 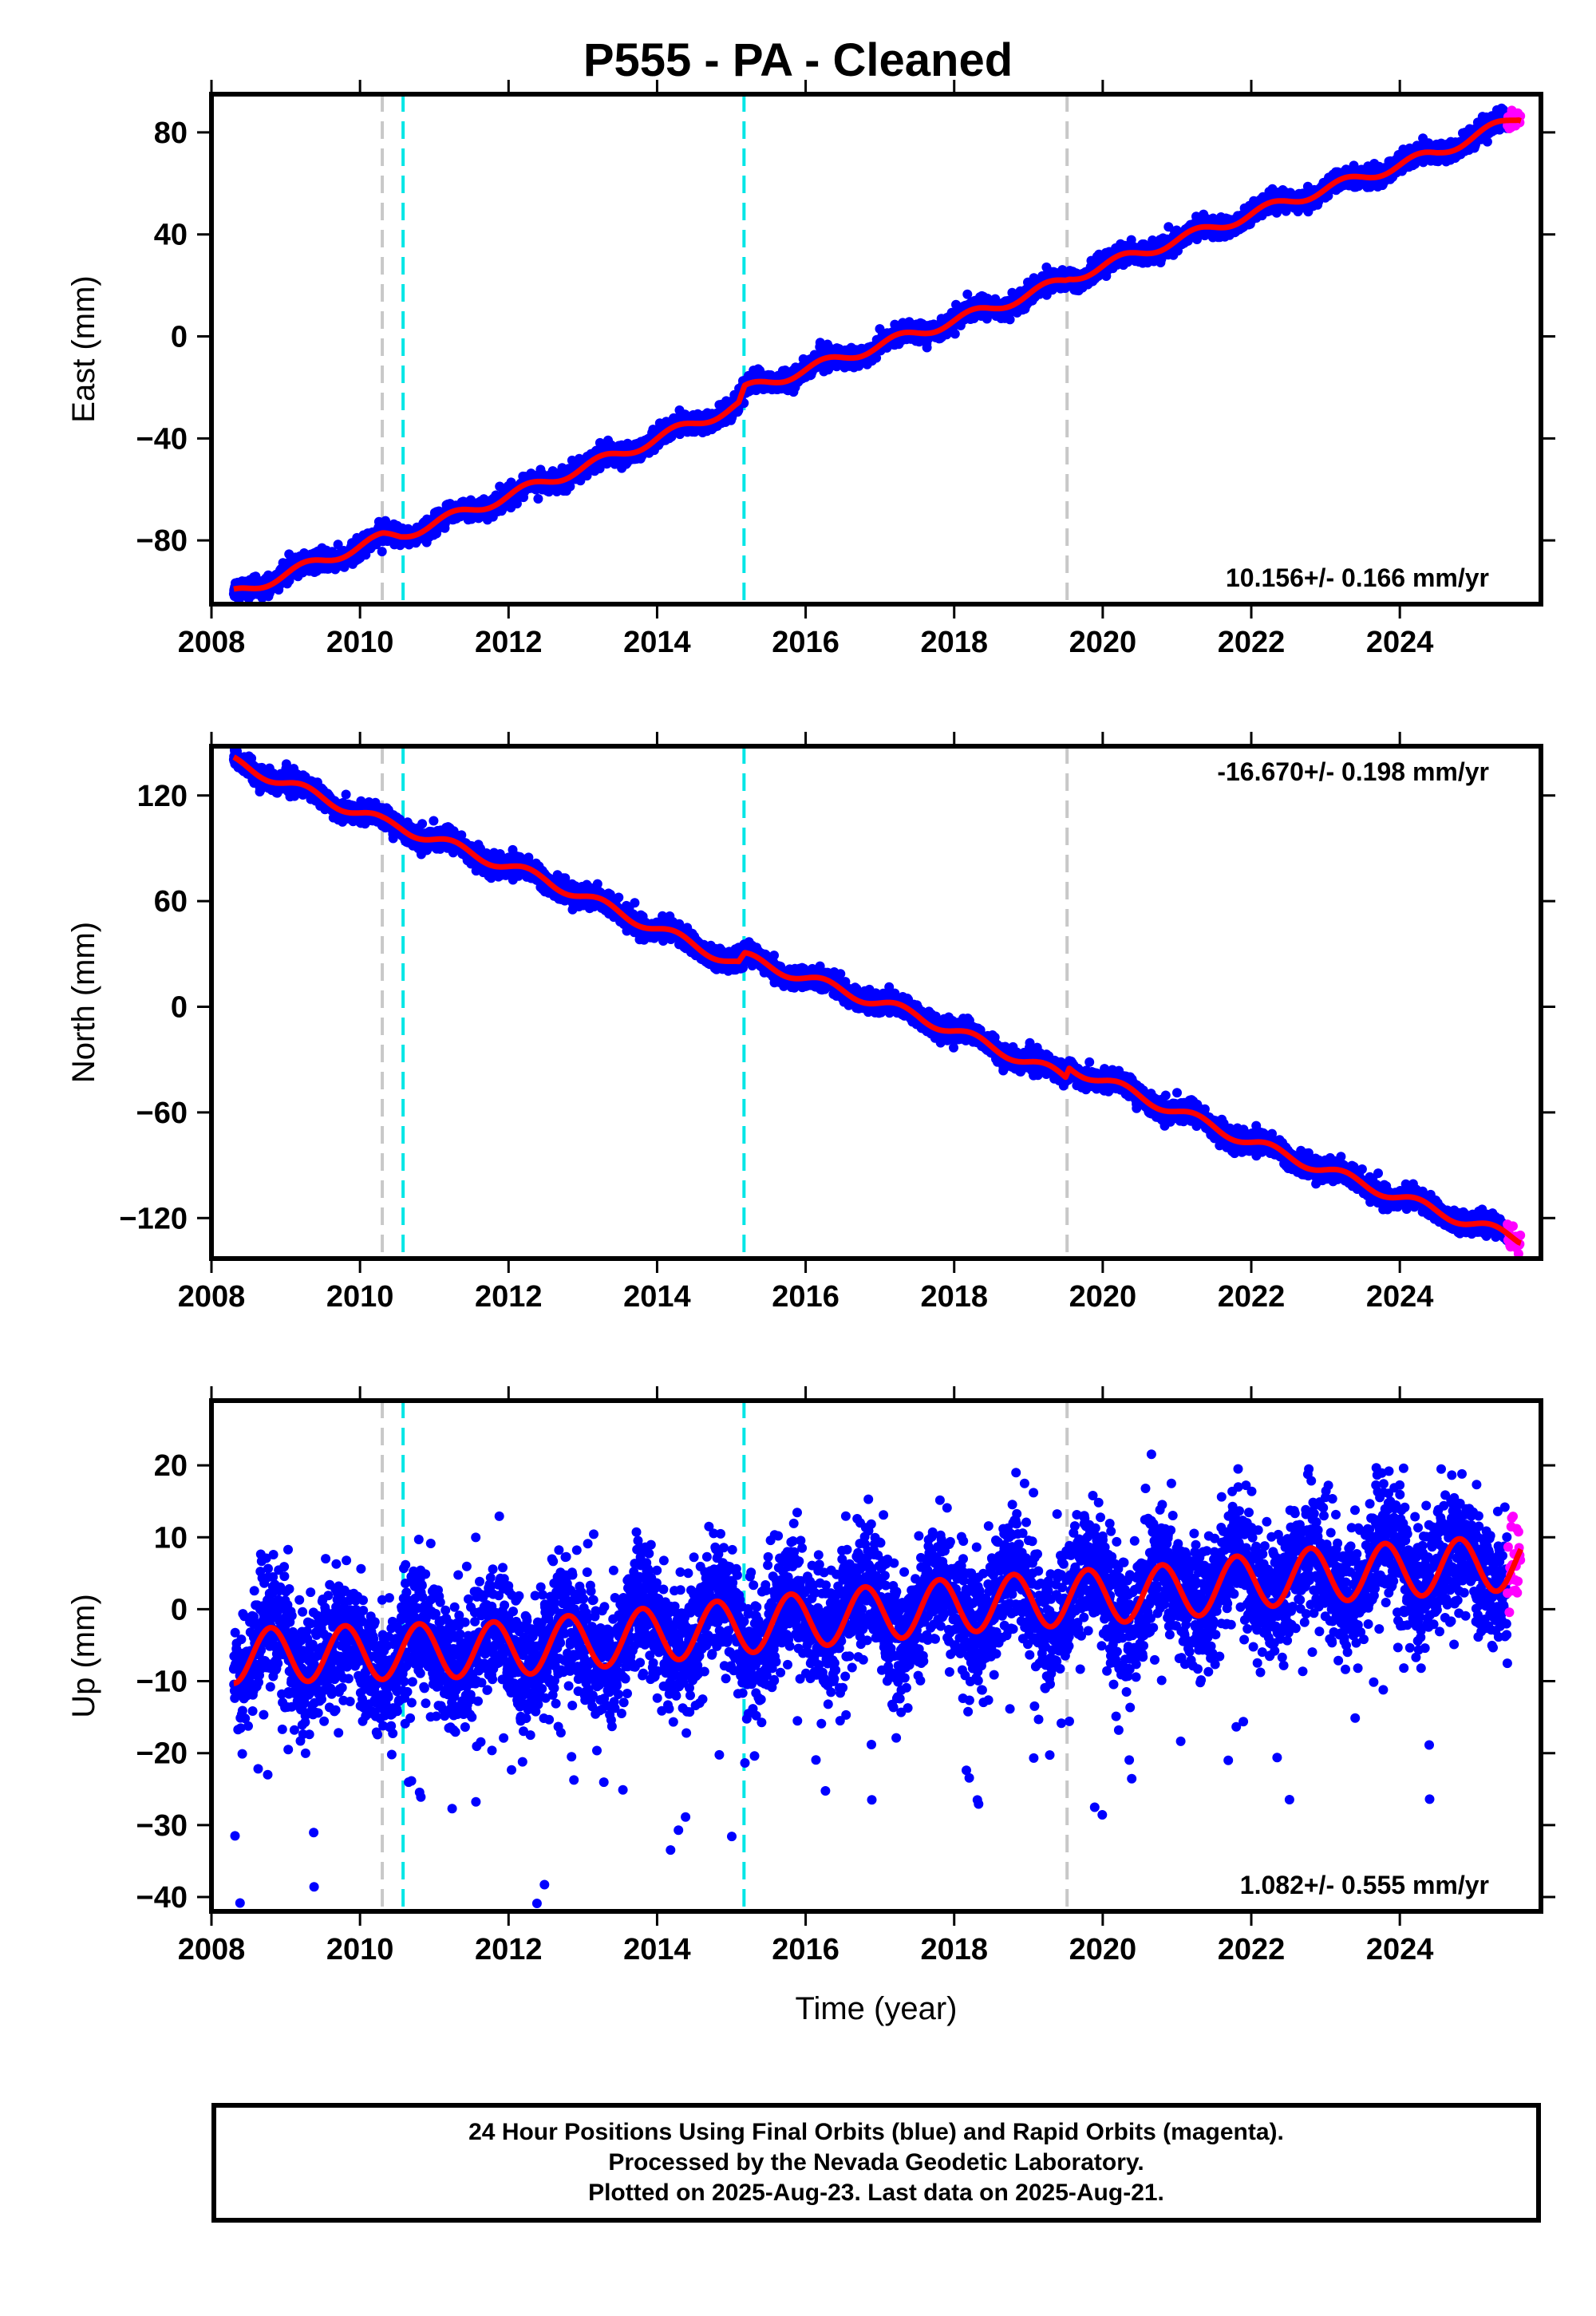 What do you see at coordinates (798, 60) in the screenshot?
I see `chart-title: P555 - PA - Cleaned` at bounding box center [798, 60].